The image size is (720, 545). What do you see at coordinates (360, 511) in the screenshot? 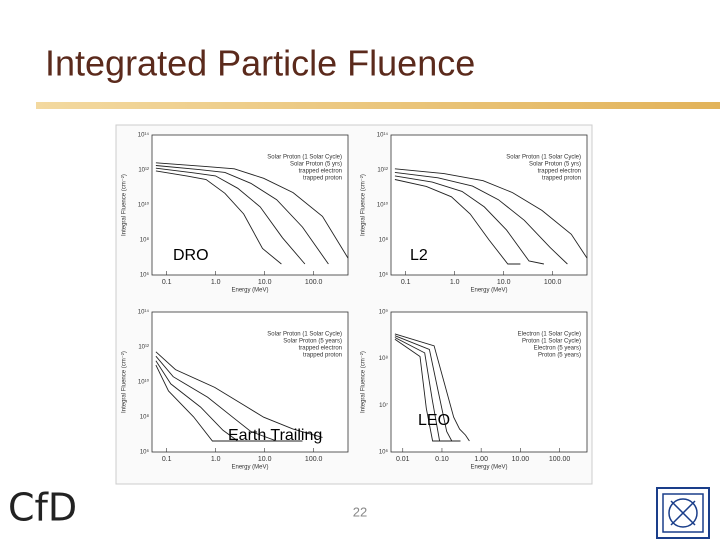
I see `page-number: 22` at bounding box center [360, 511].